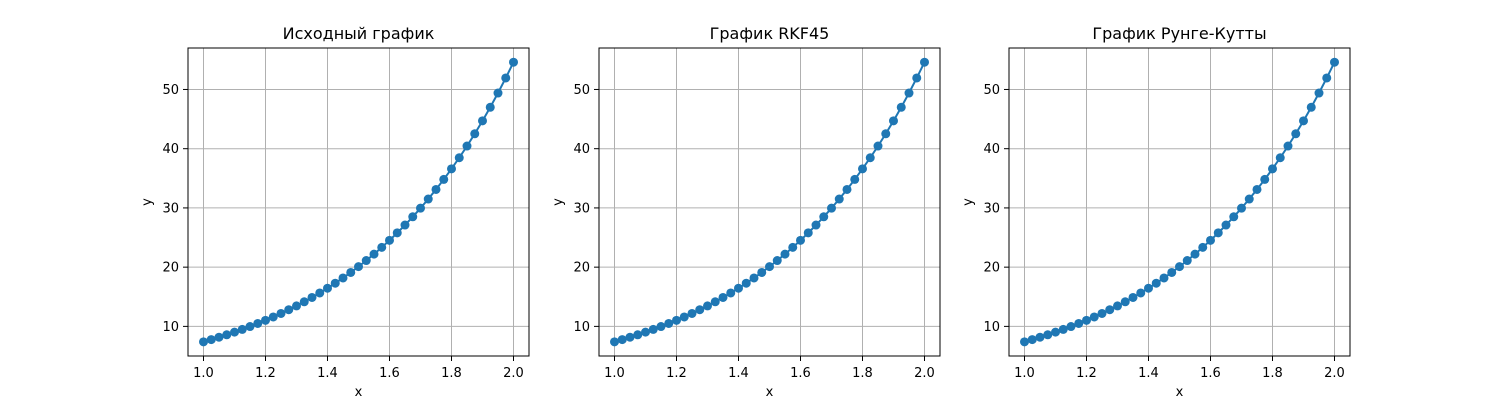 The width and height of the screenshot is (1500, 400). Describe the element at coordinates (359, 33) in the screenshot. I see `chart-title: Исходный график` at that location.